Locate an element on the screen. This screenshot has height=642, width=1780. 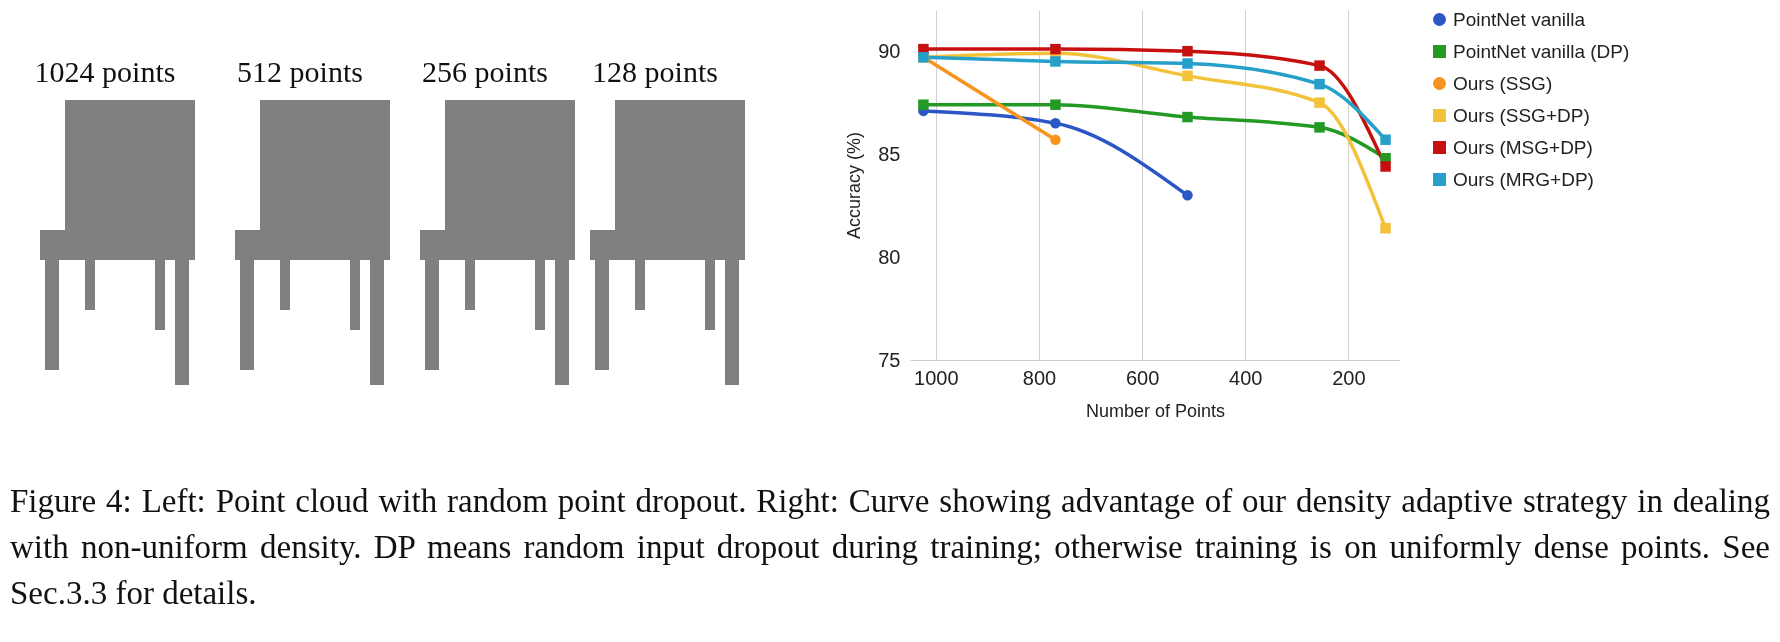
legend-label: Ours (SSG) is located at coordinates (1503, 83).